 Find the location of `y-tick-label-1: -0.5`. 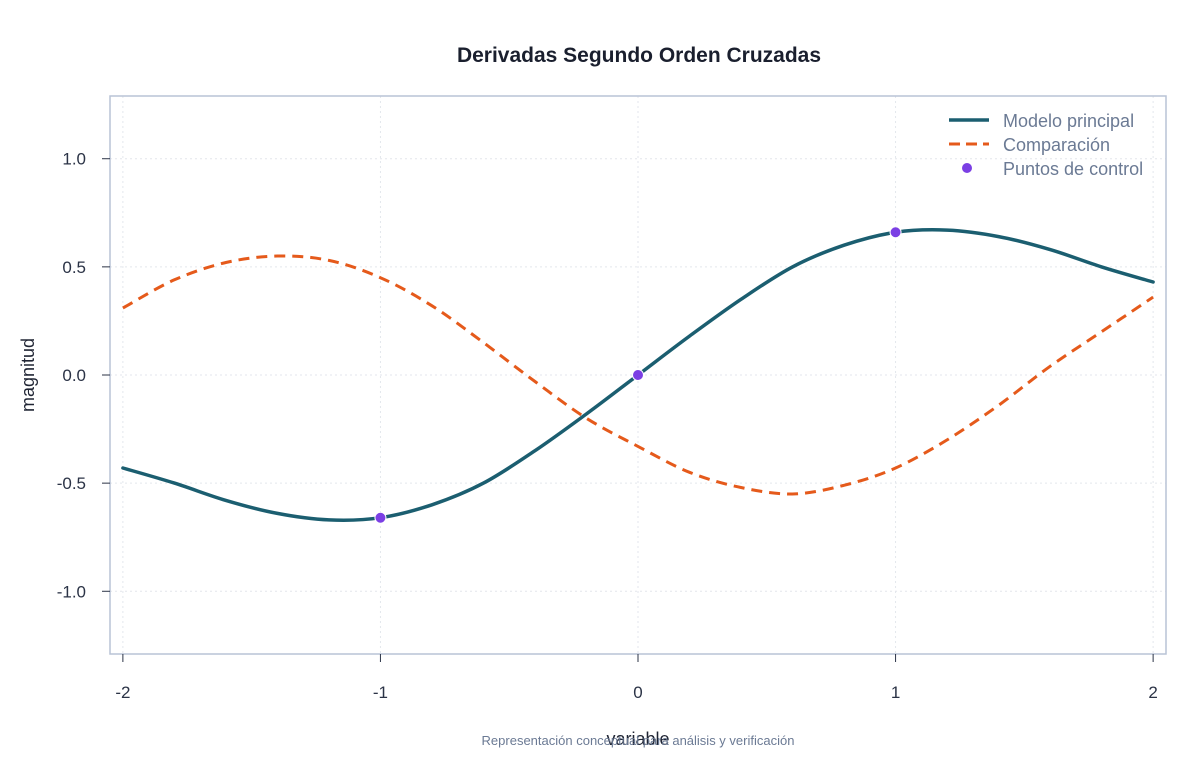

y-tick-label-1: -0.5 is located at coordinates (71, 483).